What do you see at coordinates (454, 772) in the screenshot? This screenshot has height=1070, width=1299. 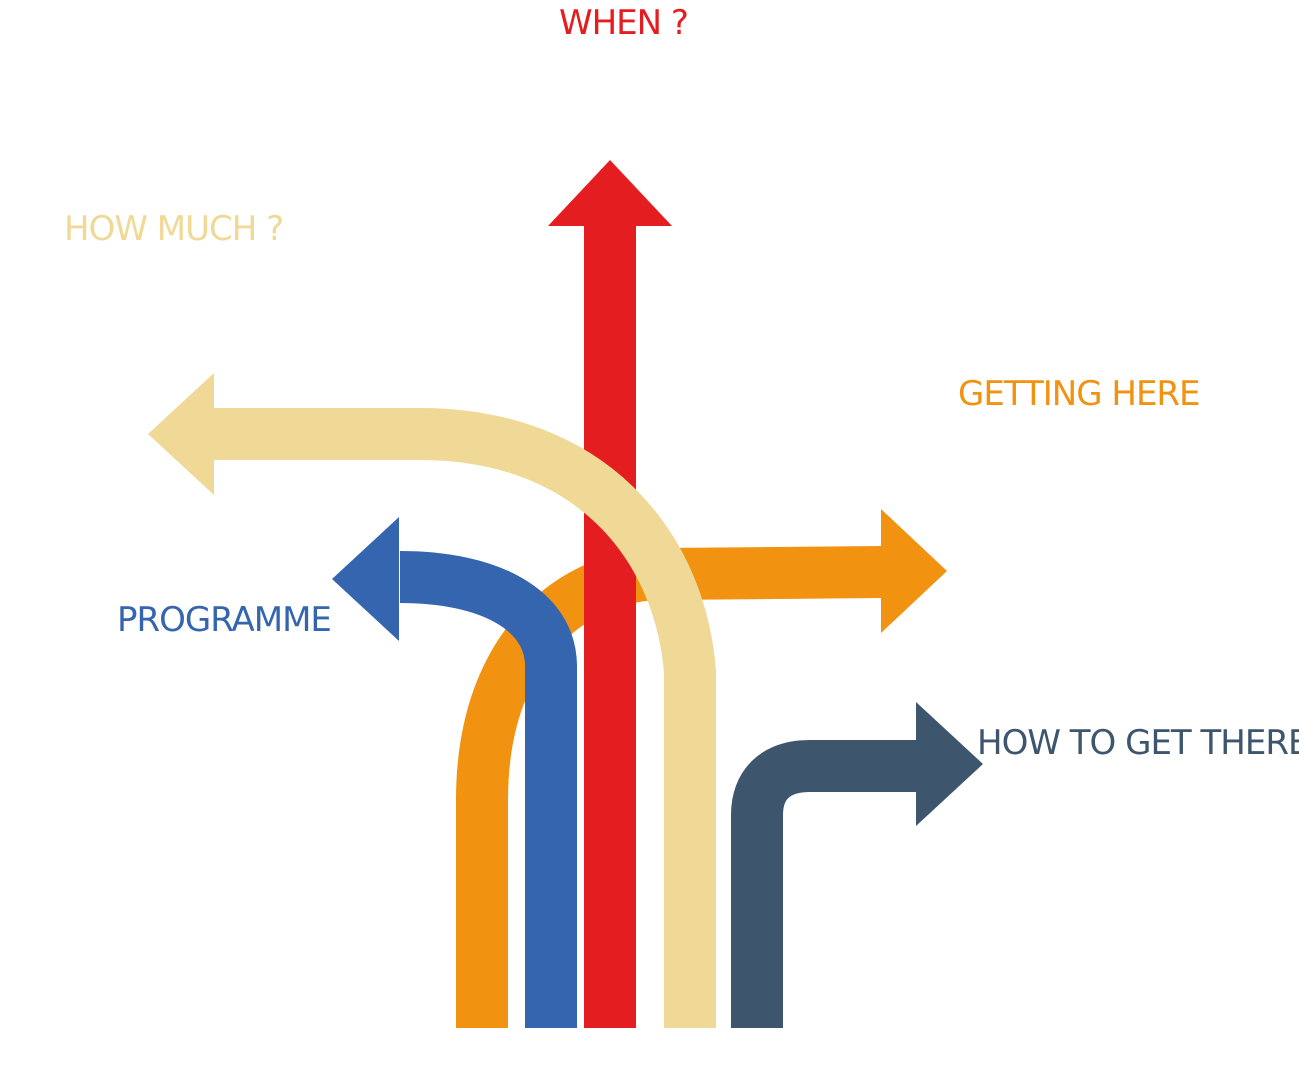 I see `programme-arrow` at bounding box center [454, 772].